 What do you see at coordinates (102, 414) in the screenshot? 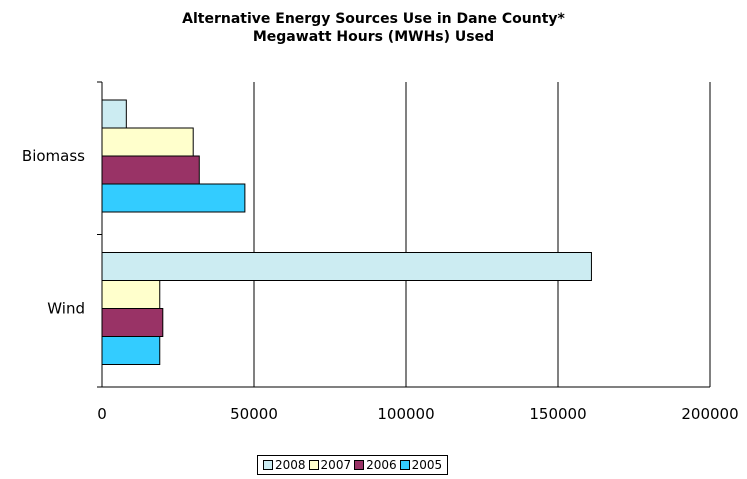
I see `x-tick-label: 0` at bounding box center [102, 414].